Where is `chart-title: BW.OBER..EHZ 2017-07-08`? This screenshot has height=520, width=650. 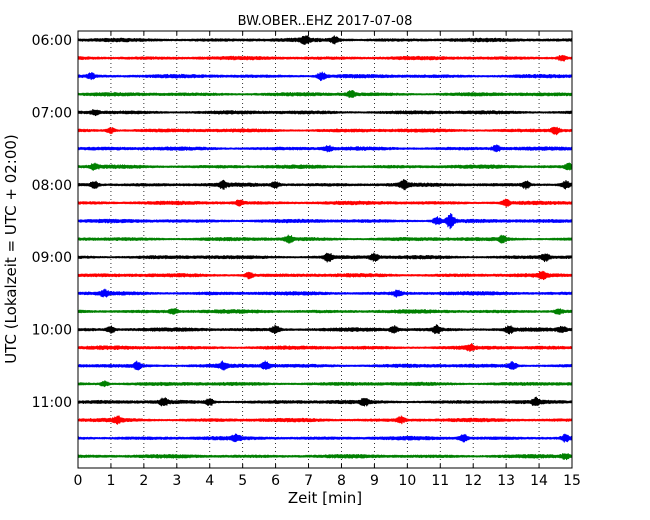 chart-title: BW.OBER..EHZ 2017-07-08 is located at coordinates (325, 21).